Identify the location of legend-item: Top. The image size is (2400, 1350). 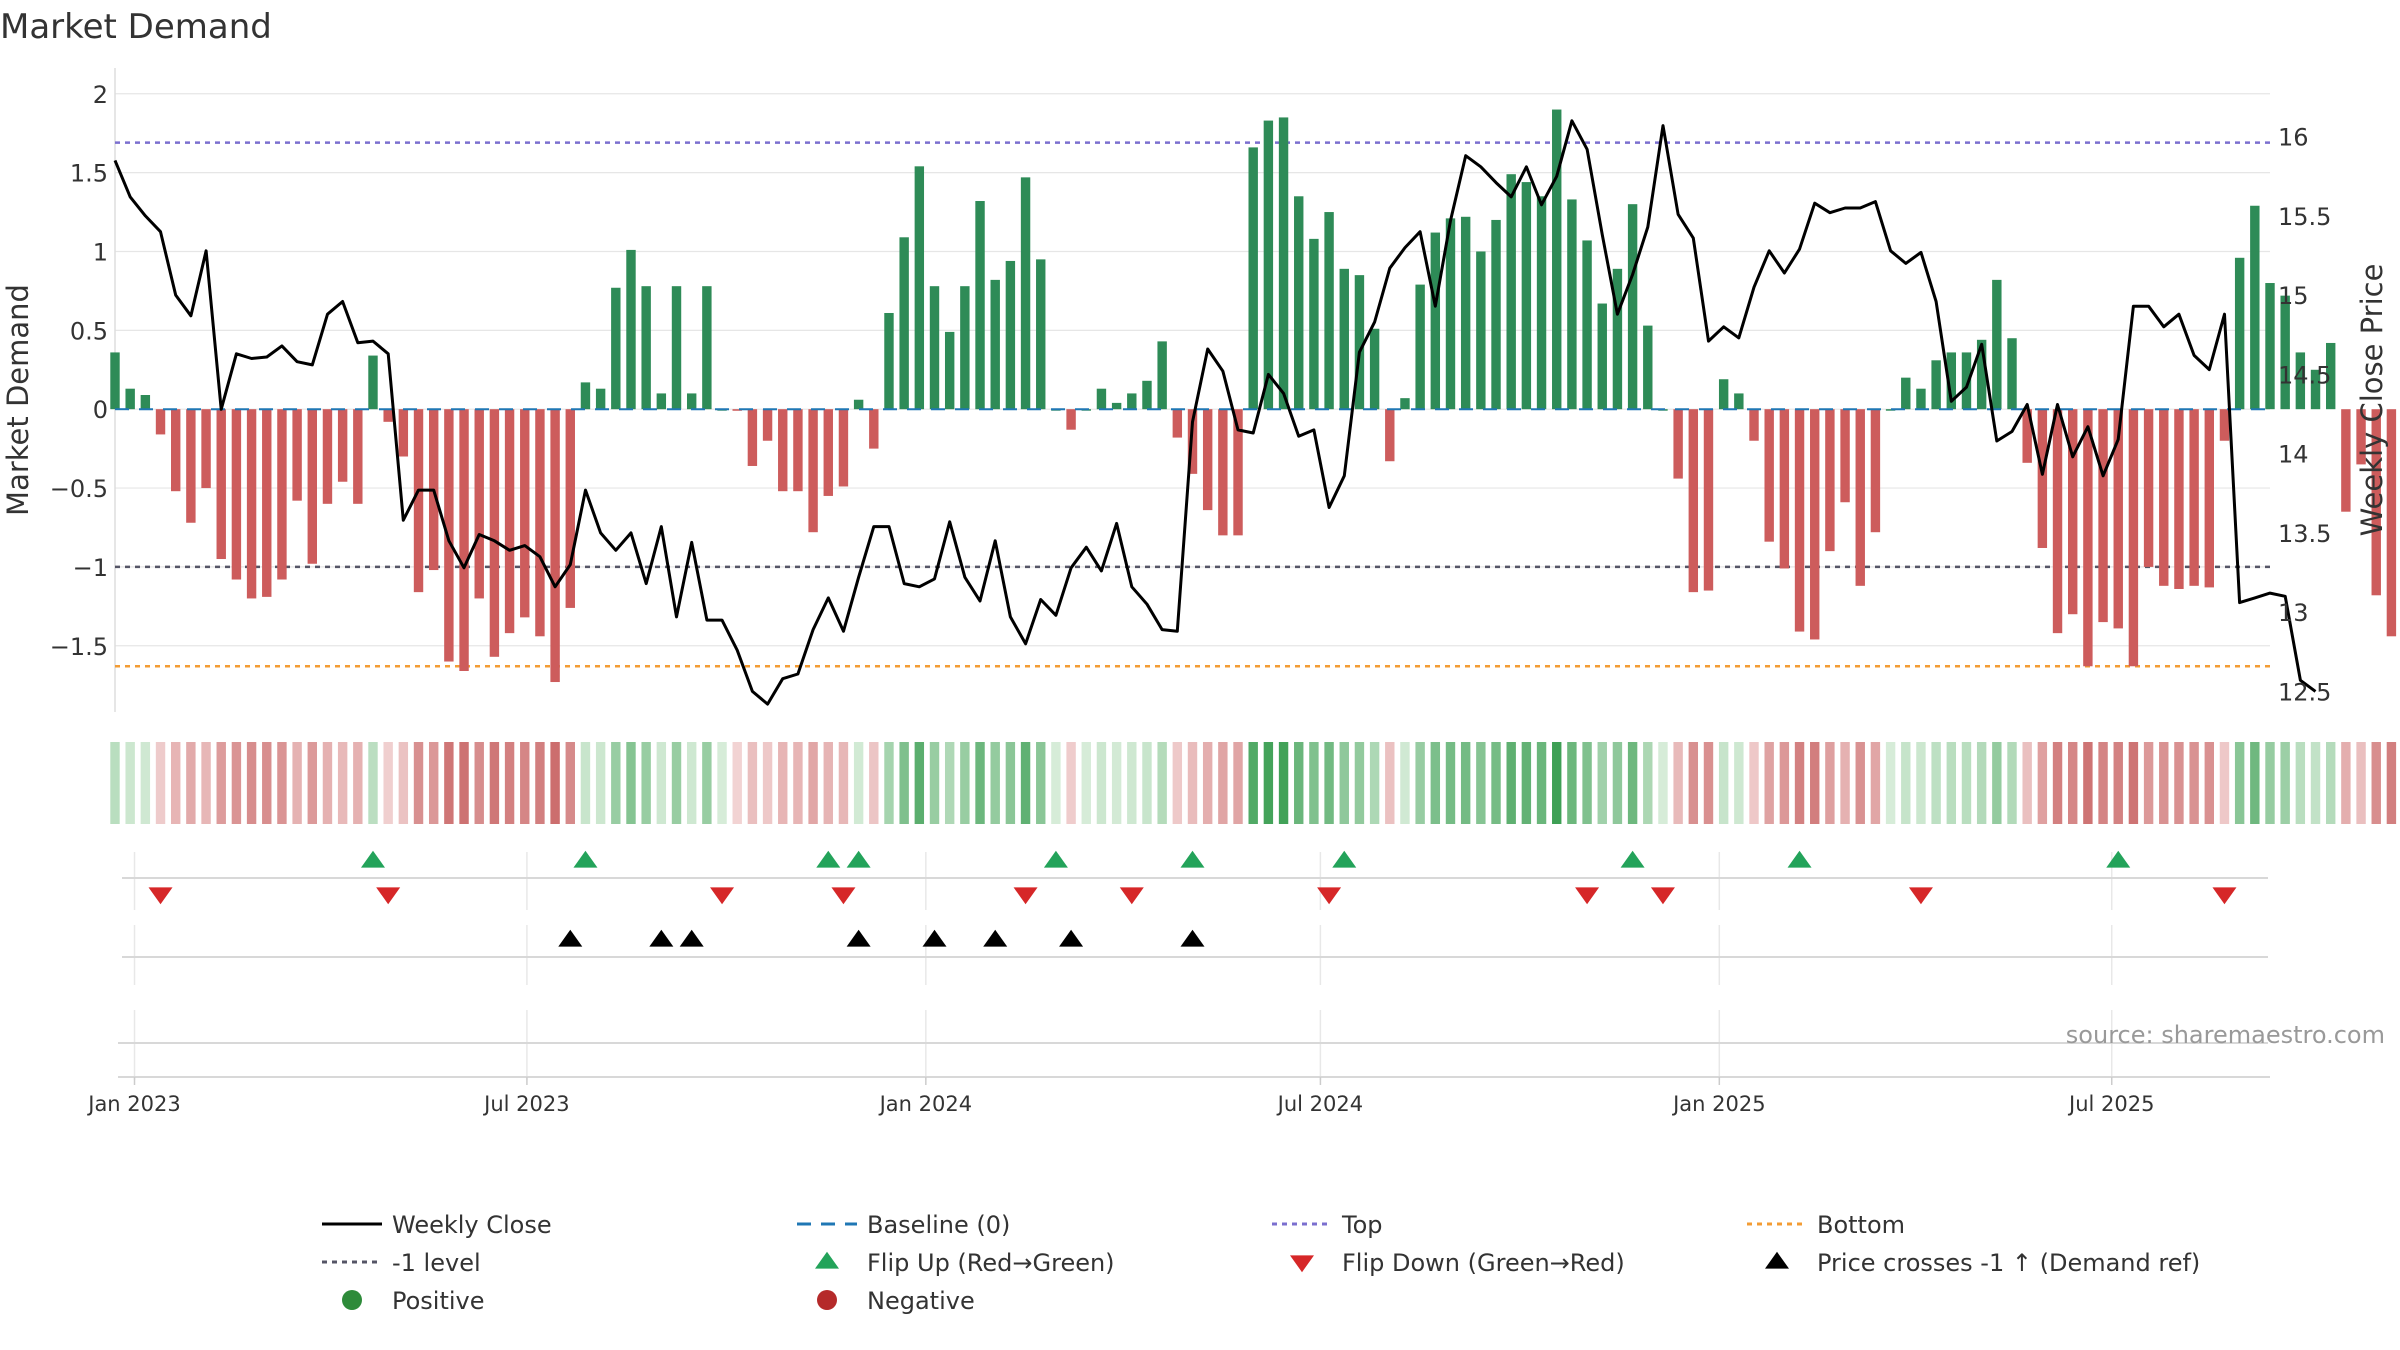
(1327, 1225).